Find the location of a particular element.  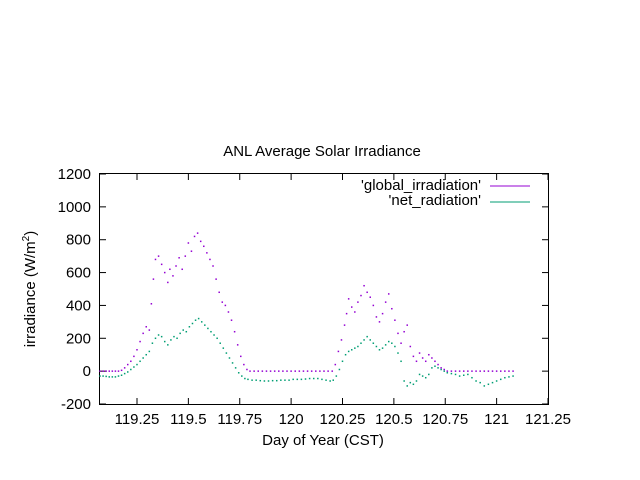

x-tick-label: 120 is located at coordinates (291, 419).